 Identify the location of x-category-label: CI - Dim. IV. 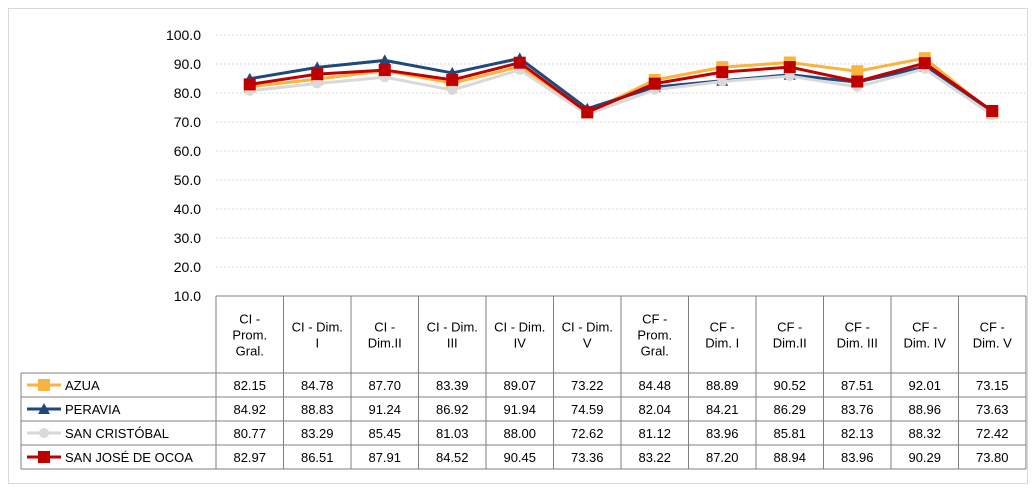
(519, 335).